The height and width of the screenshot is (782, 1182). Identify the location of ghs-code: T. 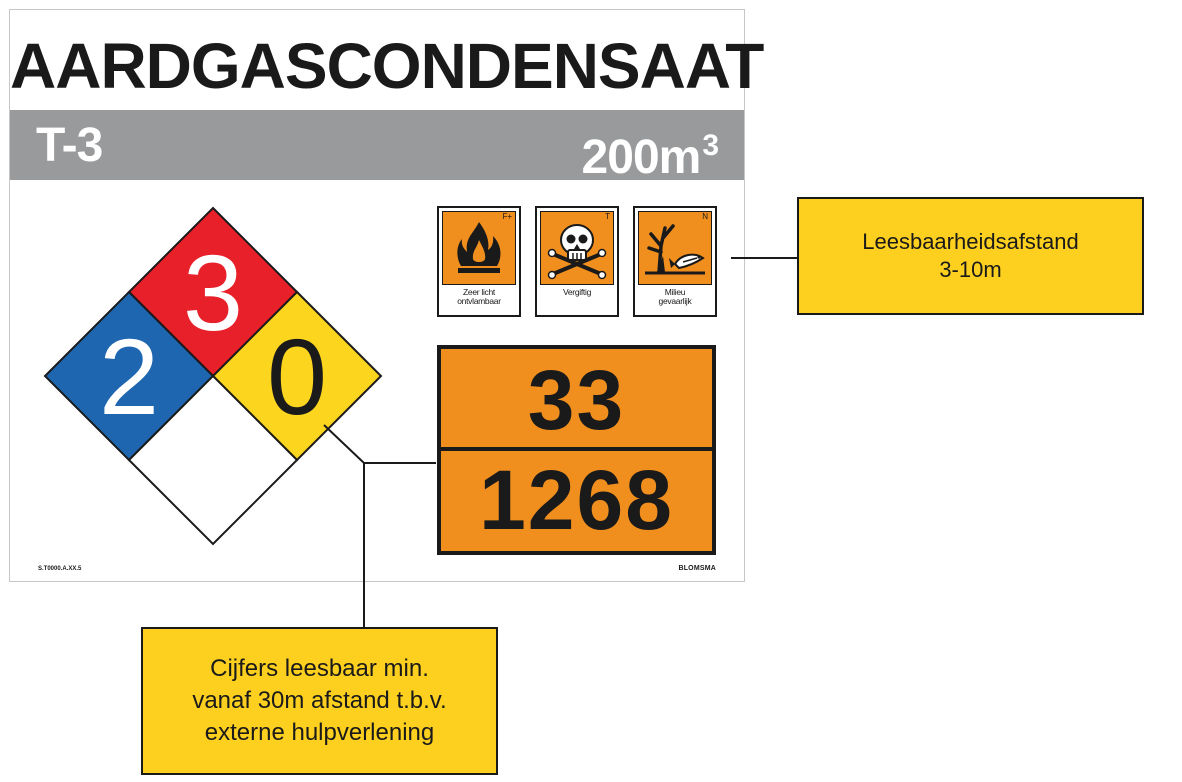
(607, 216).